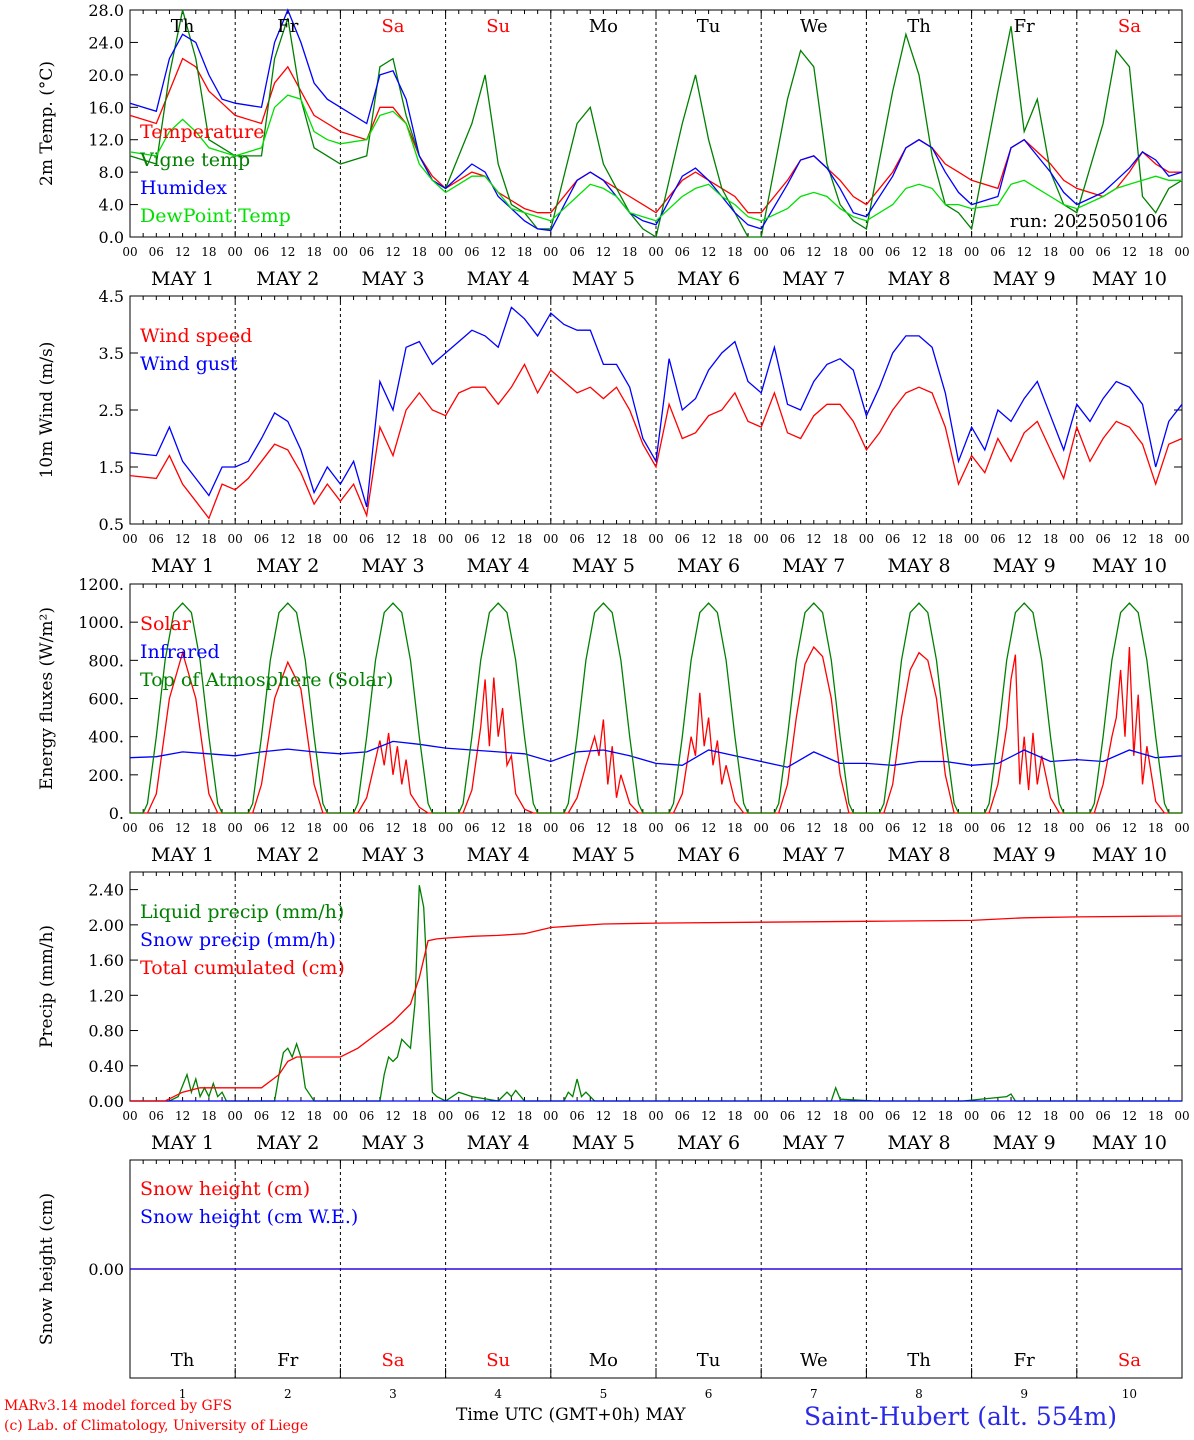 The image size is (1194, 1440). What do you see at coordinates (47, 1269) in the screenshot?
I see `y-axis-label: Snow height (cm)` at bounding box center [47, 1269].